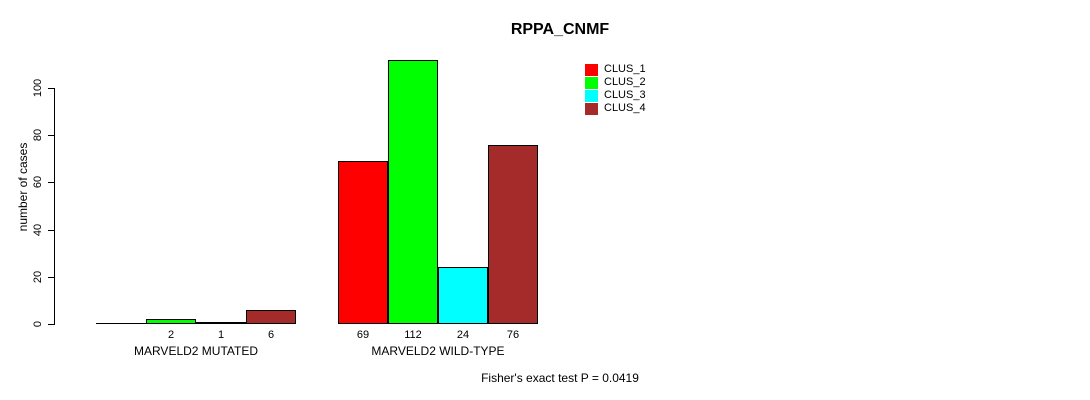 The width and height of the screenshot is (1090, 400). What do you see at coordinates (171, 335) in the screenshot?
I see `bar-value-label-group0-1: 2` at bounding box center [171, 335].